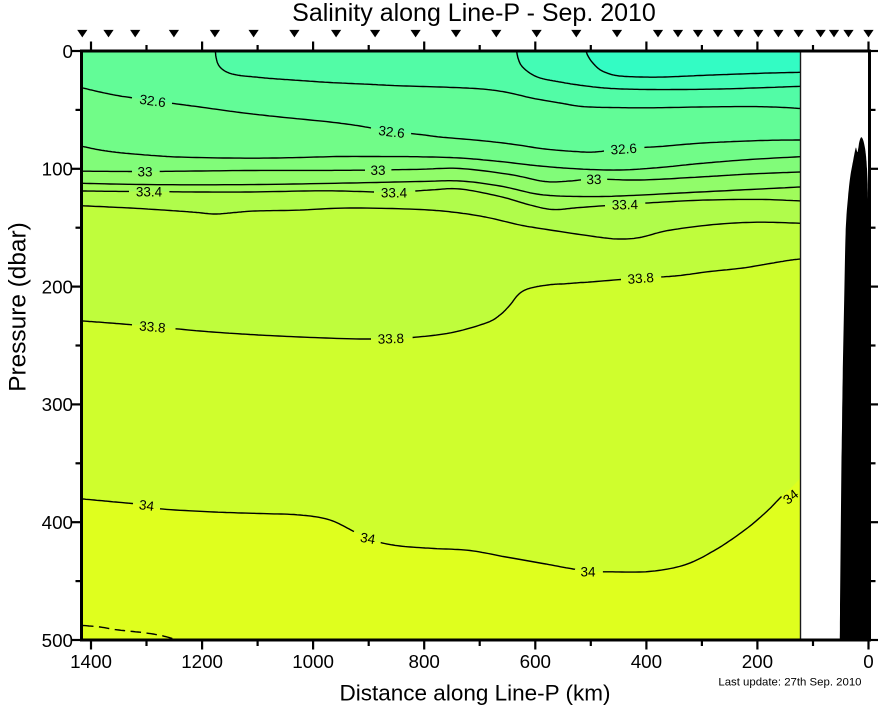 Image resolution: width=878 pixels, height=708 pixels. What do you see at coordinates (57, 169) in the screenshot?
I see `svg-text: 100` at bounding box center [57, 169].